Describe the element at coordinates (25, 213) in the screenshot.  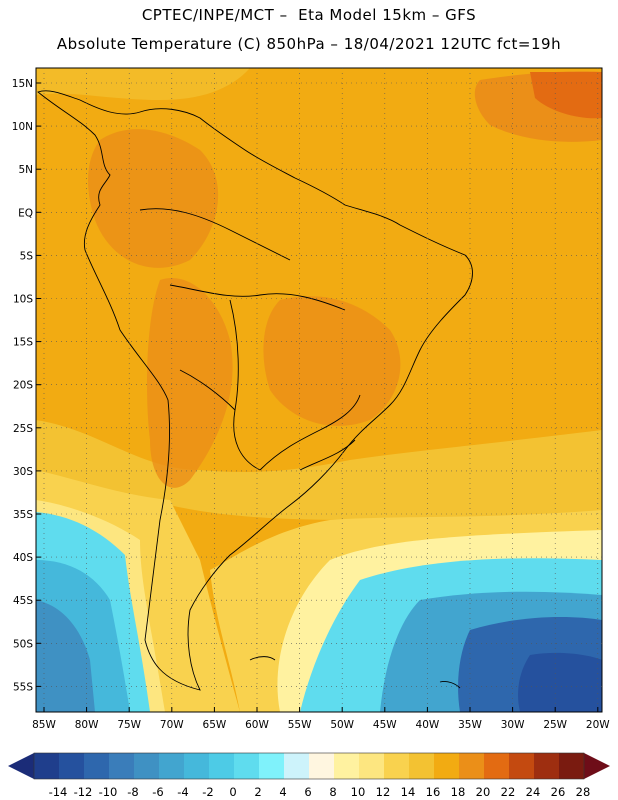
I see `lat-tick-label: EQ` at that location.